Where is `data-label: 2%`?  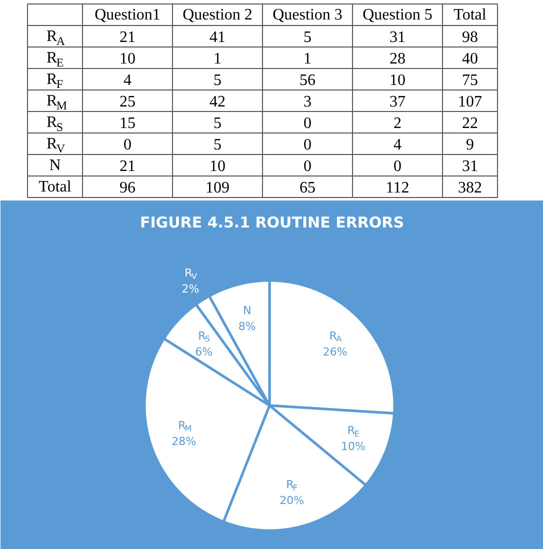
data-label: 2% is located at coordinates (191, 289).